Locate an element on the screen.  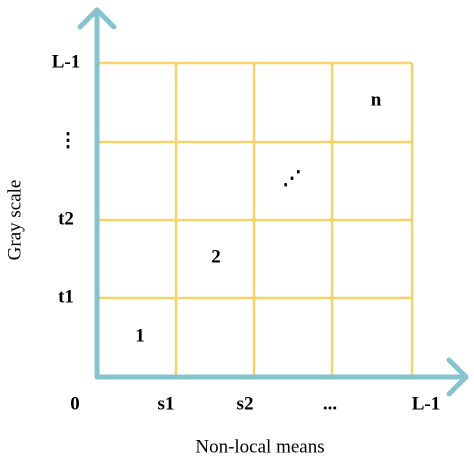
cell-label: 2 is located at coordinates (216, 256).